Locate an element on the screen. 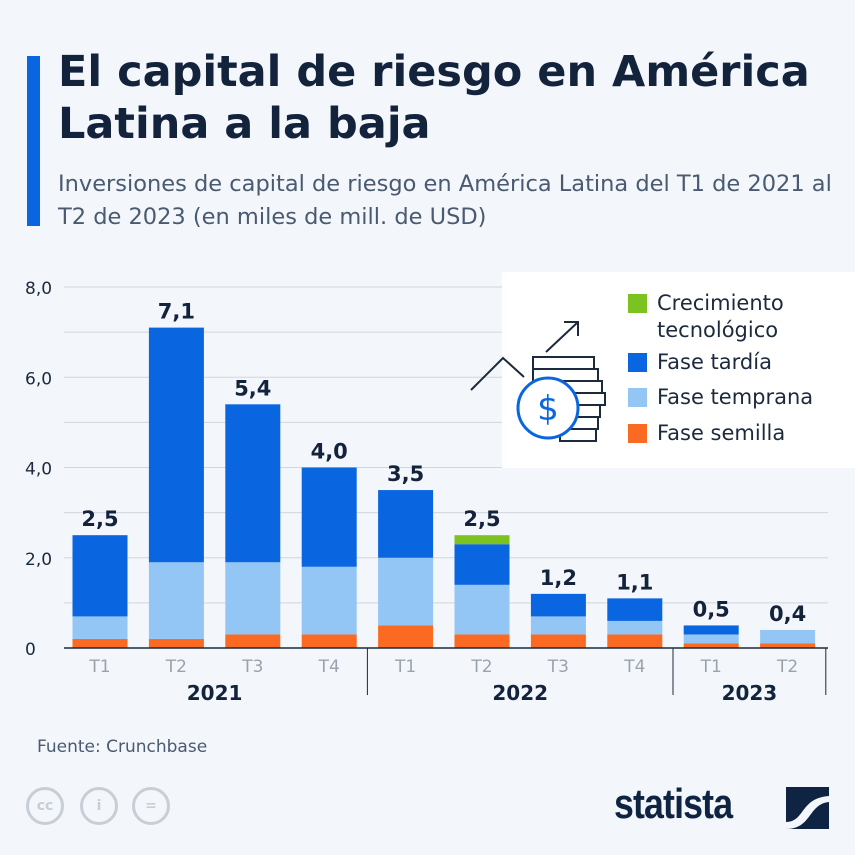 The height and width of the screenshot is (855, 855). attribution-icon: i is located at coordinates (99, 806).